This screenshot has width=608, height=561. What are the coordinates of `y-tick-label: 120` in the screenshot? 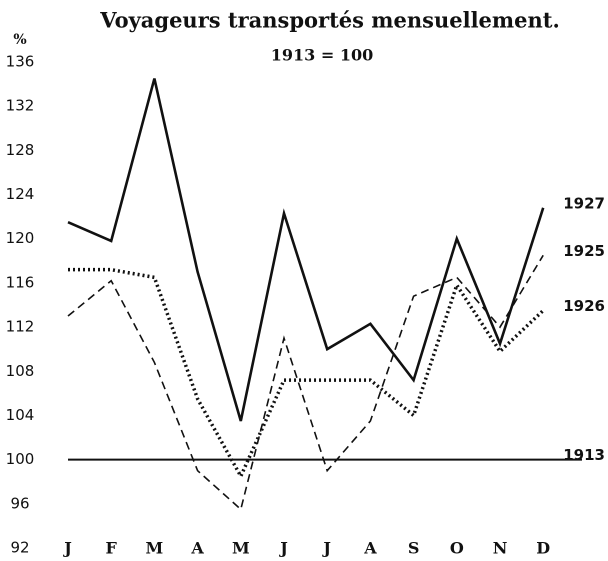 It's located at (20, 238).